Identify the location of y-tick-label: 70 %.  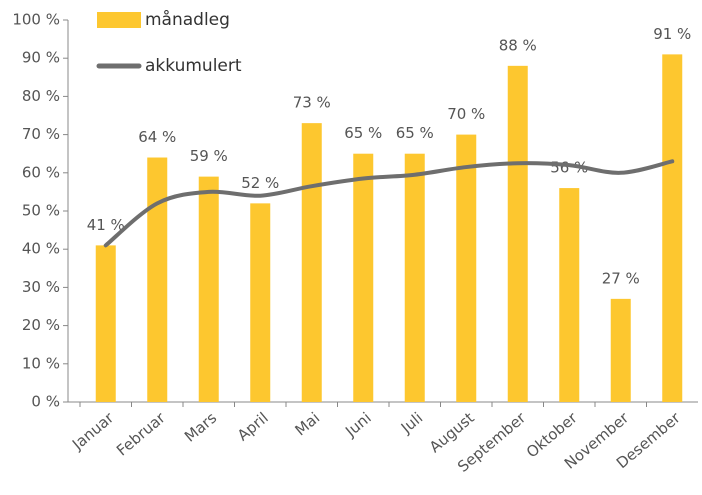
(41, 134).